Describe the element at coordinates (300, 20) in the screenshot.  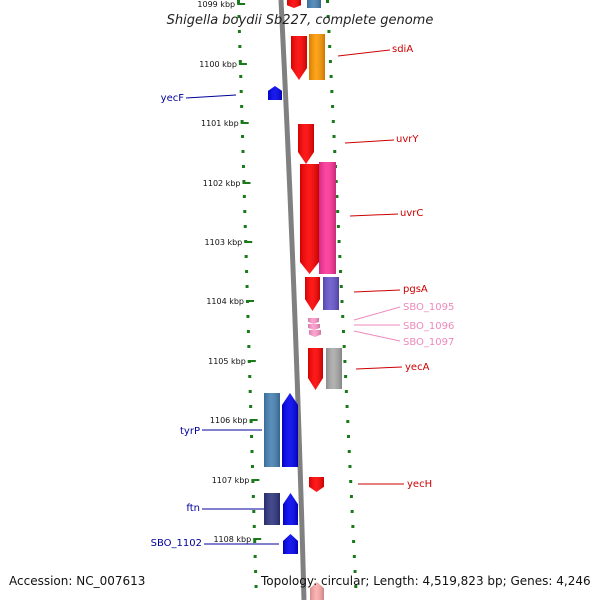
I see `map-title: Shigella boydii Sb227, complete genome` at that location.